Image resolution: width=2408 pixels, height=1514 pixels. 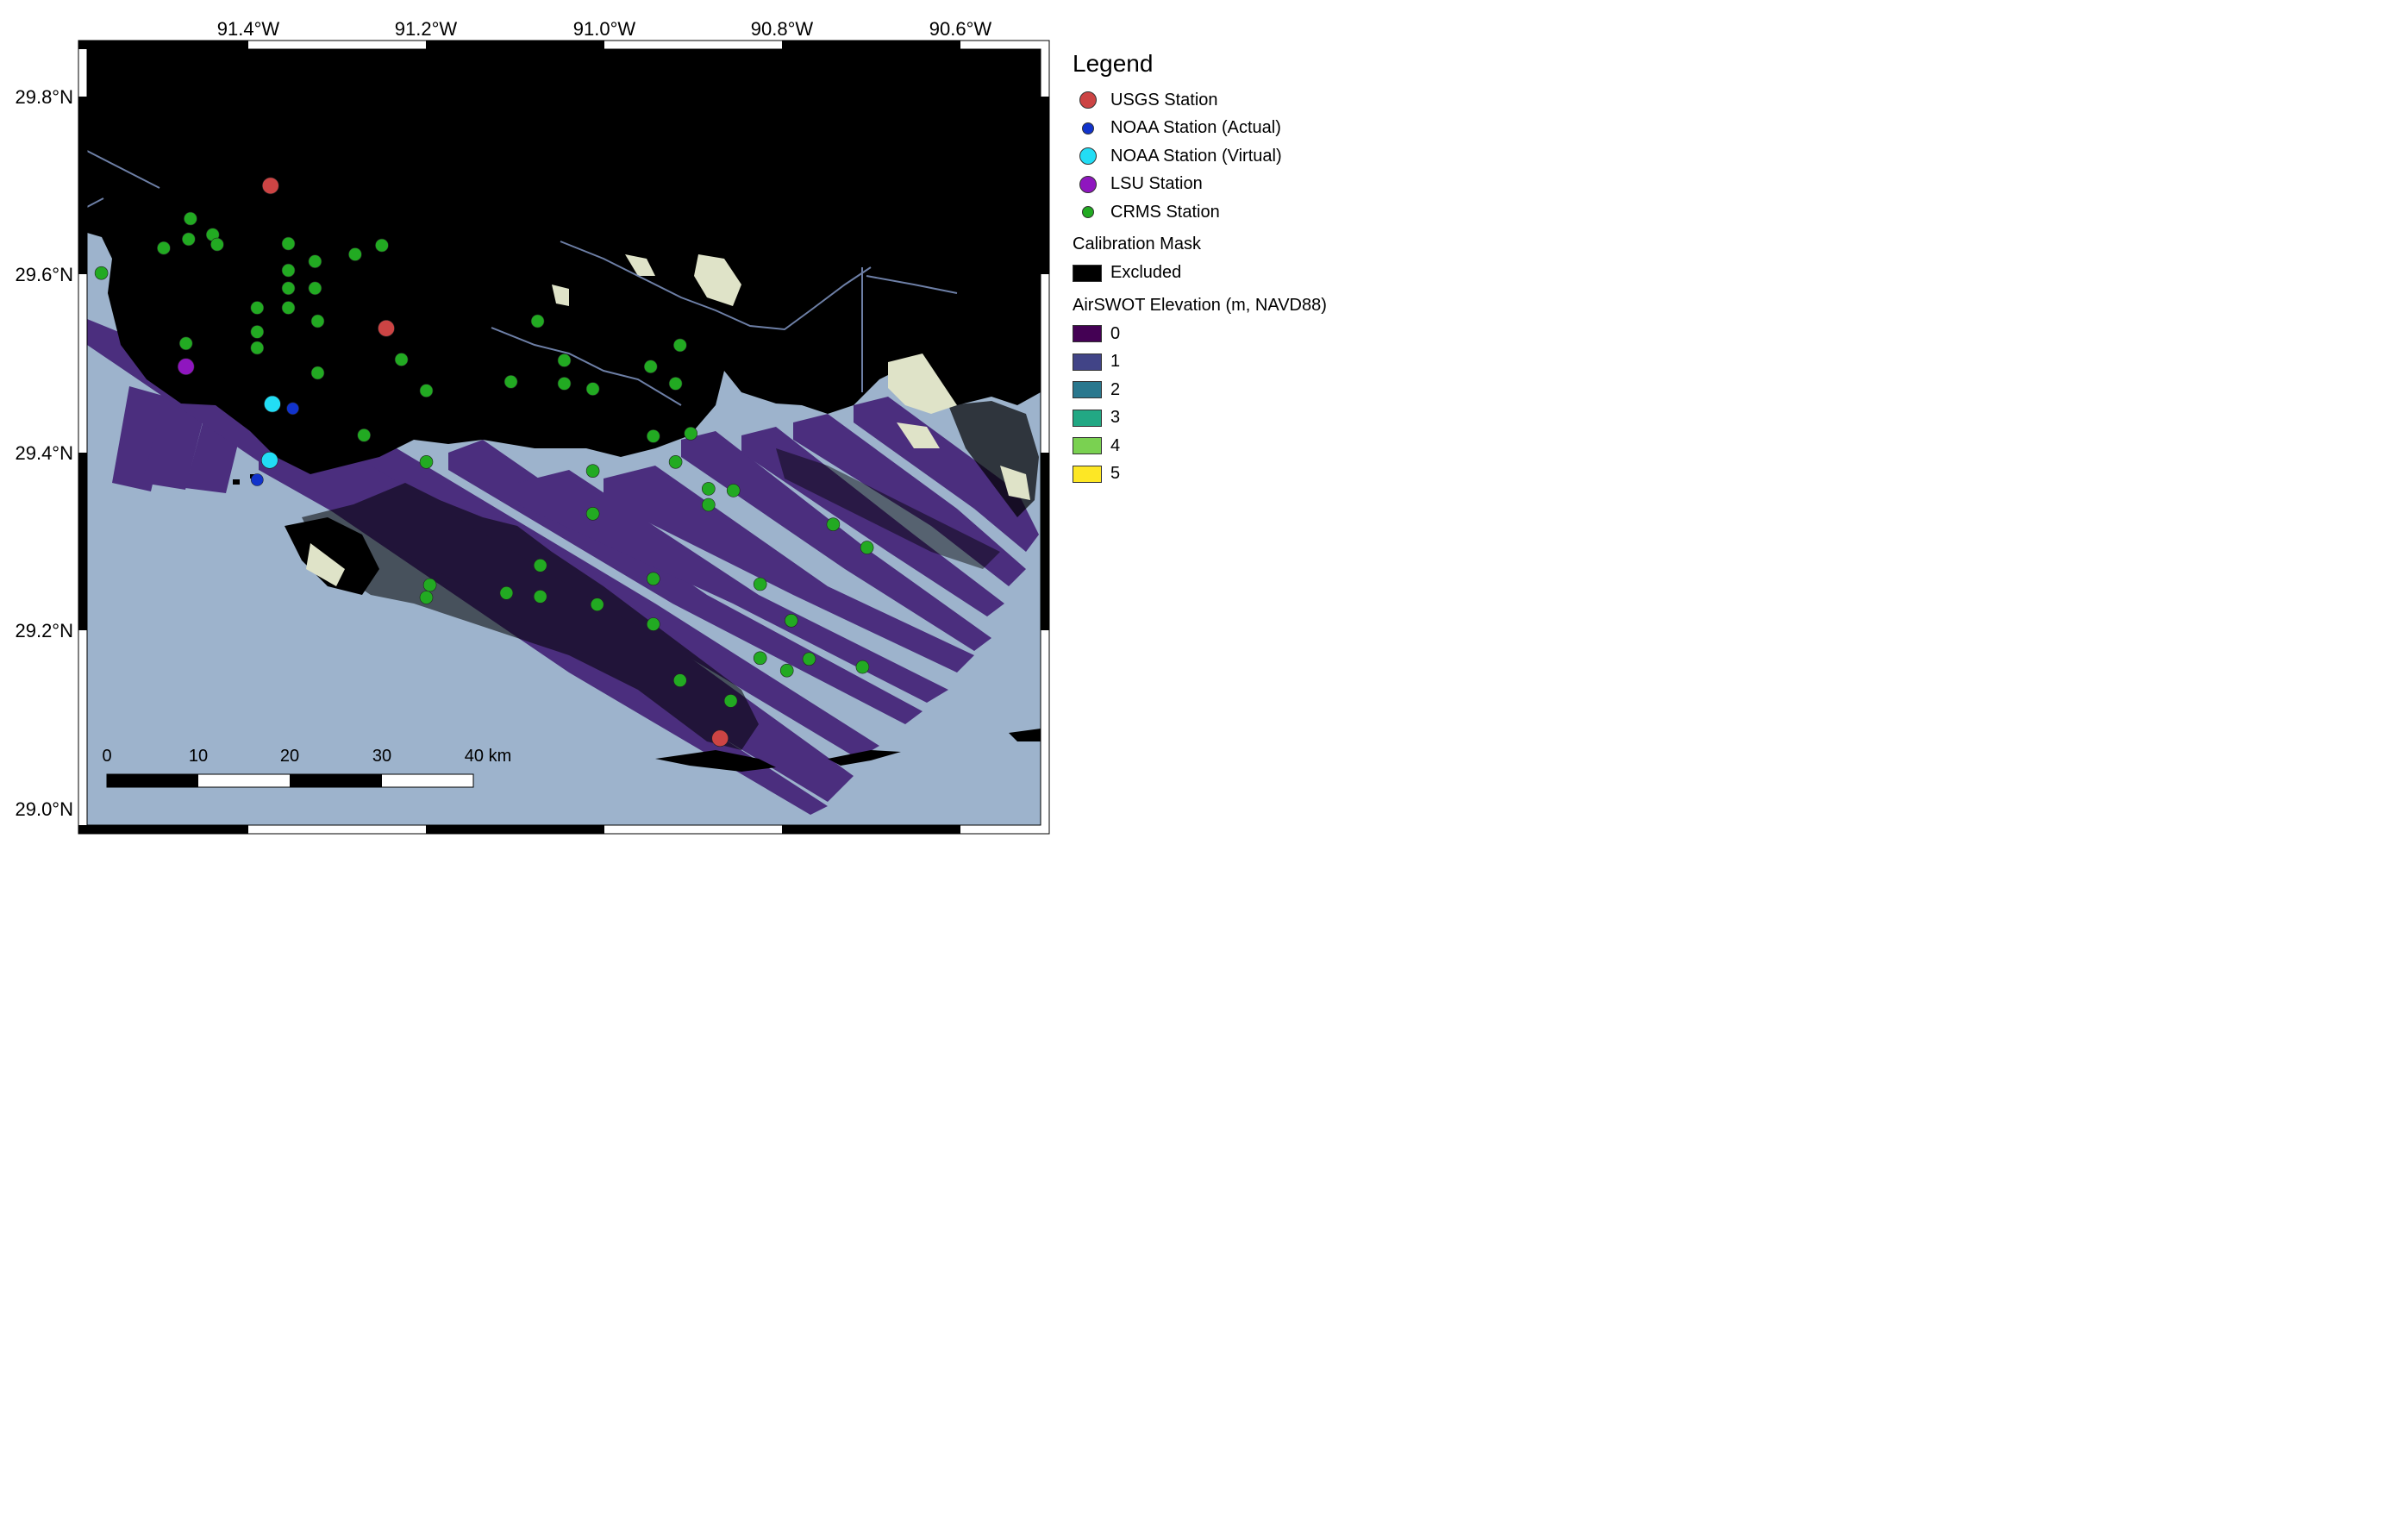 I want to click on lon-label: 91.2°W, so click(x=426, y=29).